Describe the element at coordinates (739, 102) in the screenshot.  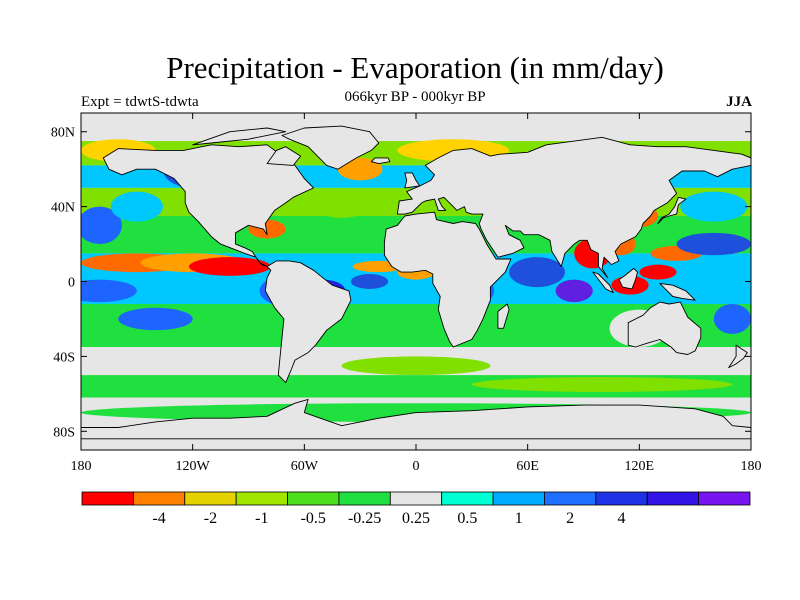
I see `season-label: JJA` at that location.